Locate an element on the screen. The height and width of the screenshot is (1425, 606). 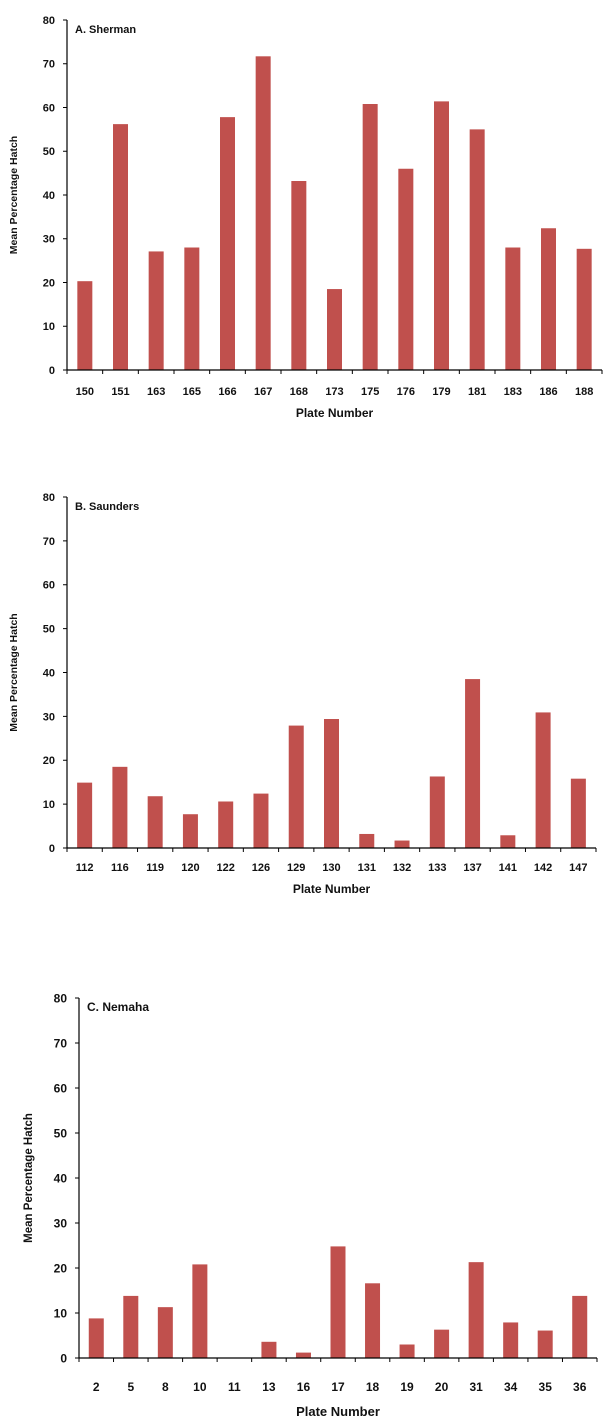
x-tick-label: 126 is located at coordinates (261, 868).